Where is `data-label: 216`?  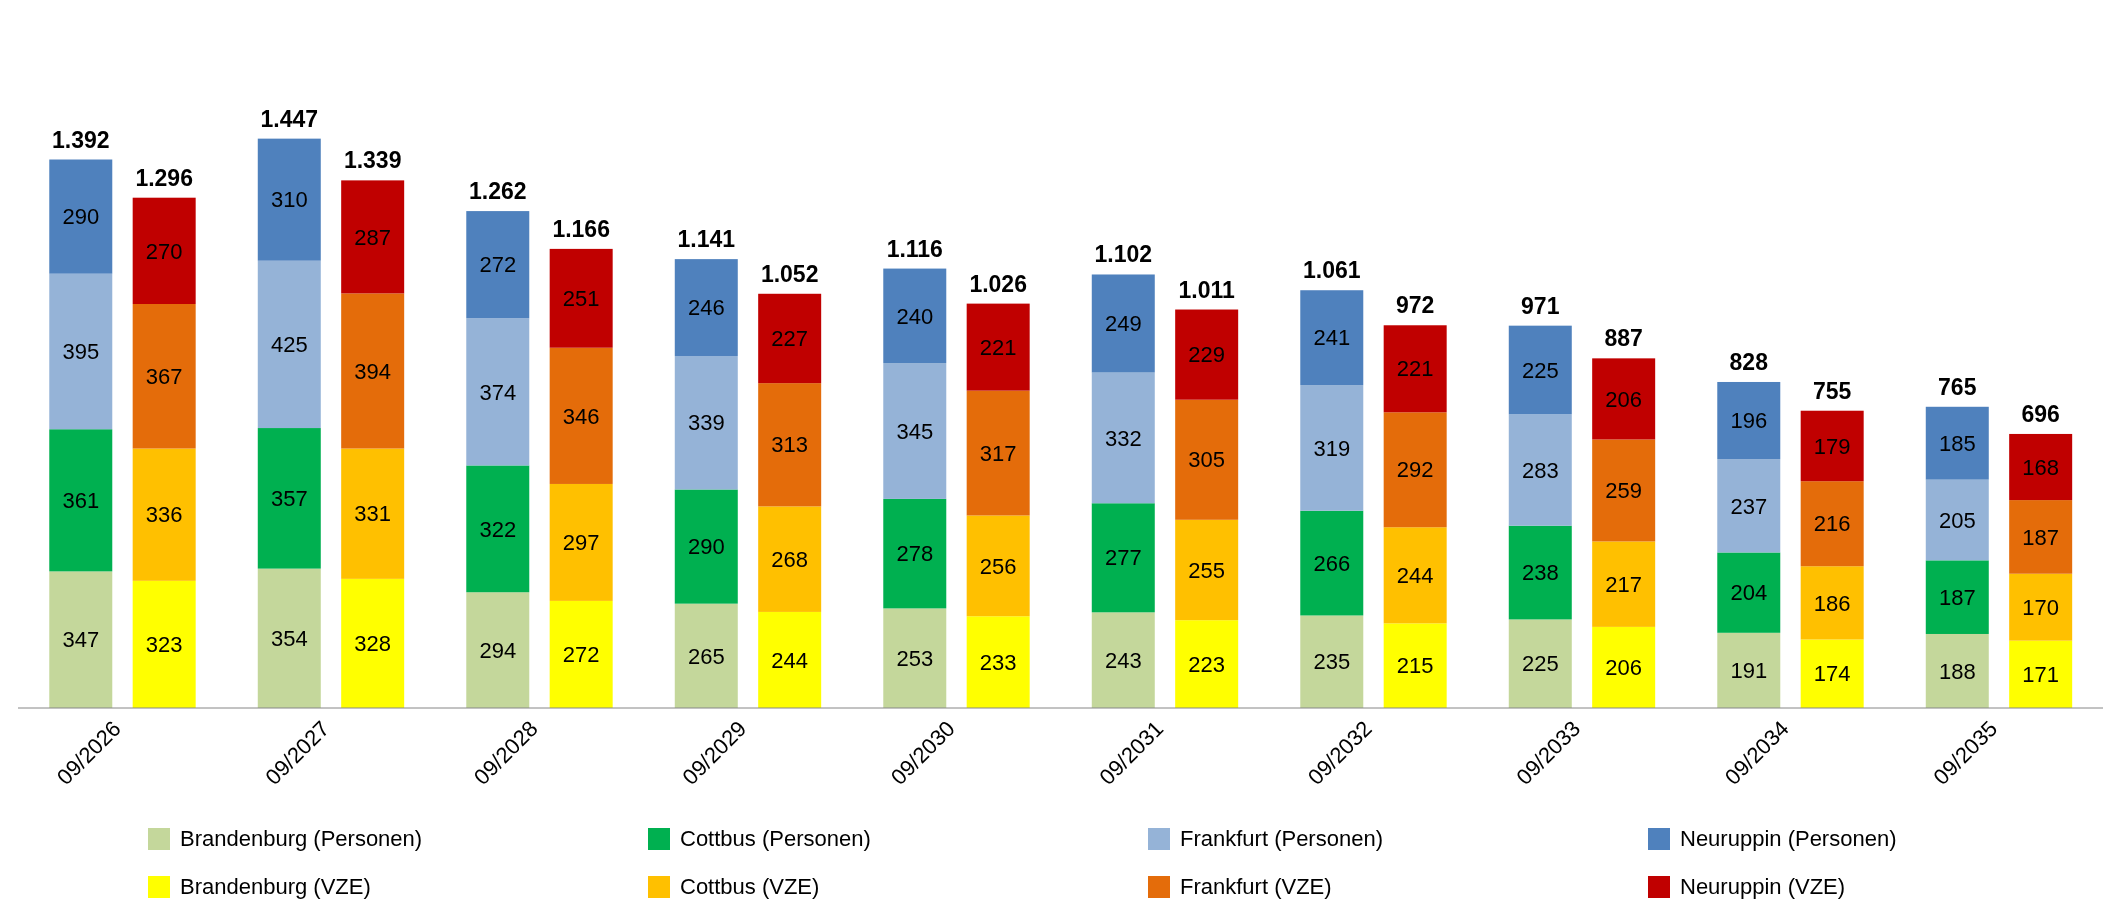
data-label: 216 is located at coordinates (1832, 524).